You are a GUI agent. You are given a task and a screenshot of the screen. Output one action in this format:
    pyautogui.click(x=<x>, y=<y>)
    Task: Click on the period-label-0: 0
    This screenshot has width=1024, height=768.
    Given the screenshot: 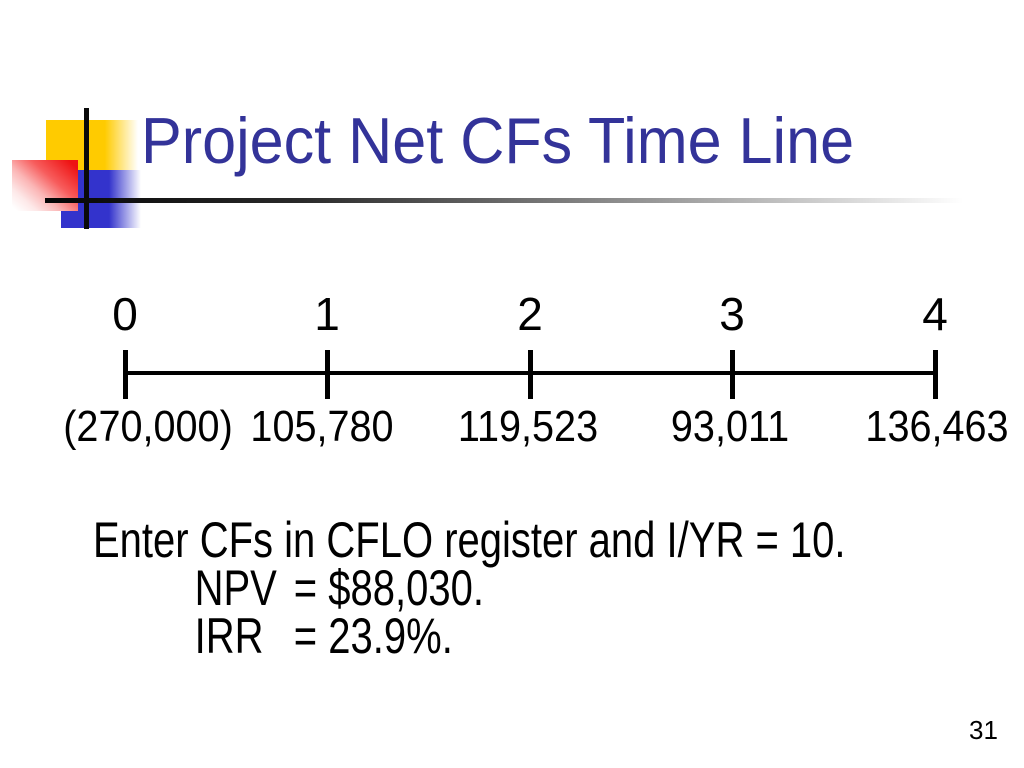 What is the action you would take?
    pyautogui.click(x=125, y=314)
    